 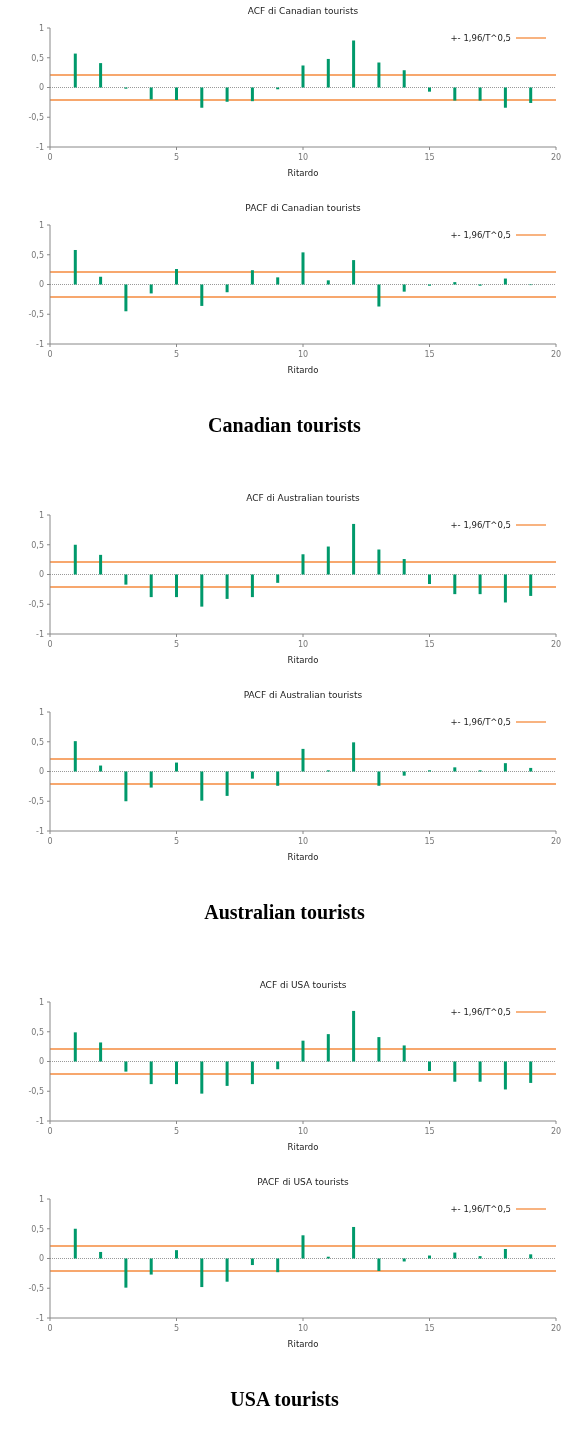 I want to click on chart-title: PACF di Australian tourists, so click(x=303, y=695).